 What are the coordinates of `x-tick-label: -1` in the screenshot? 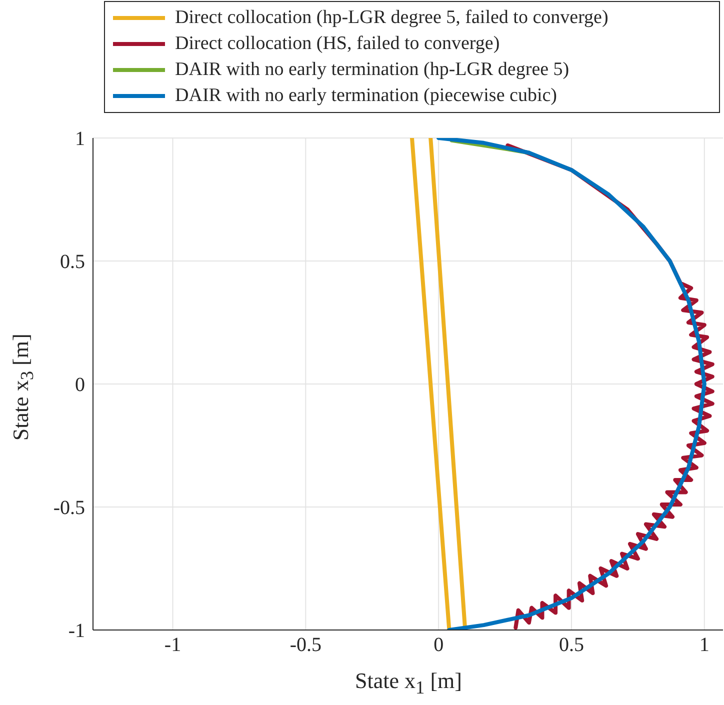 It's located at (173, 645).